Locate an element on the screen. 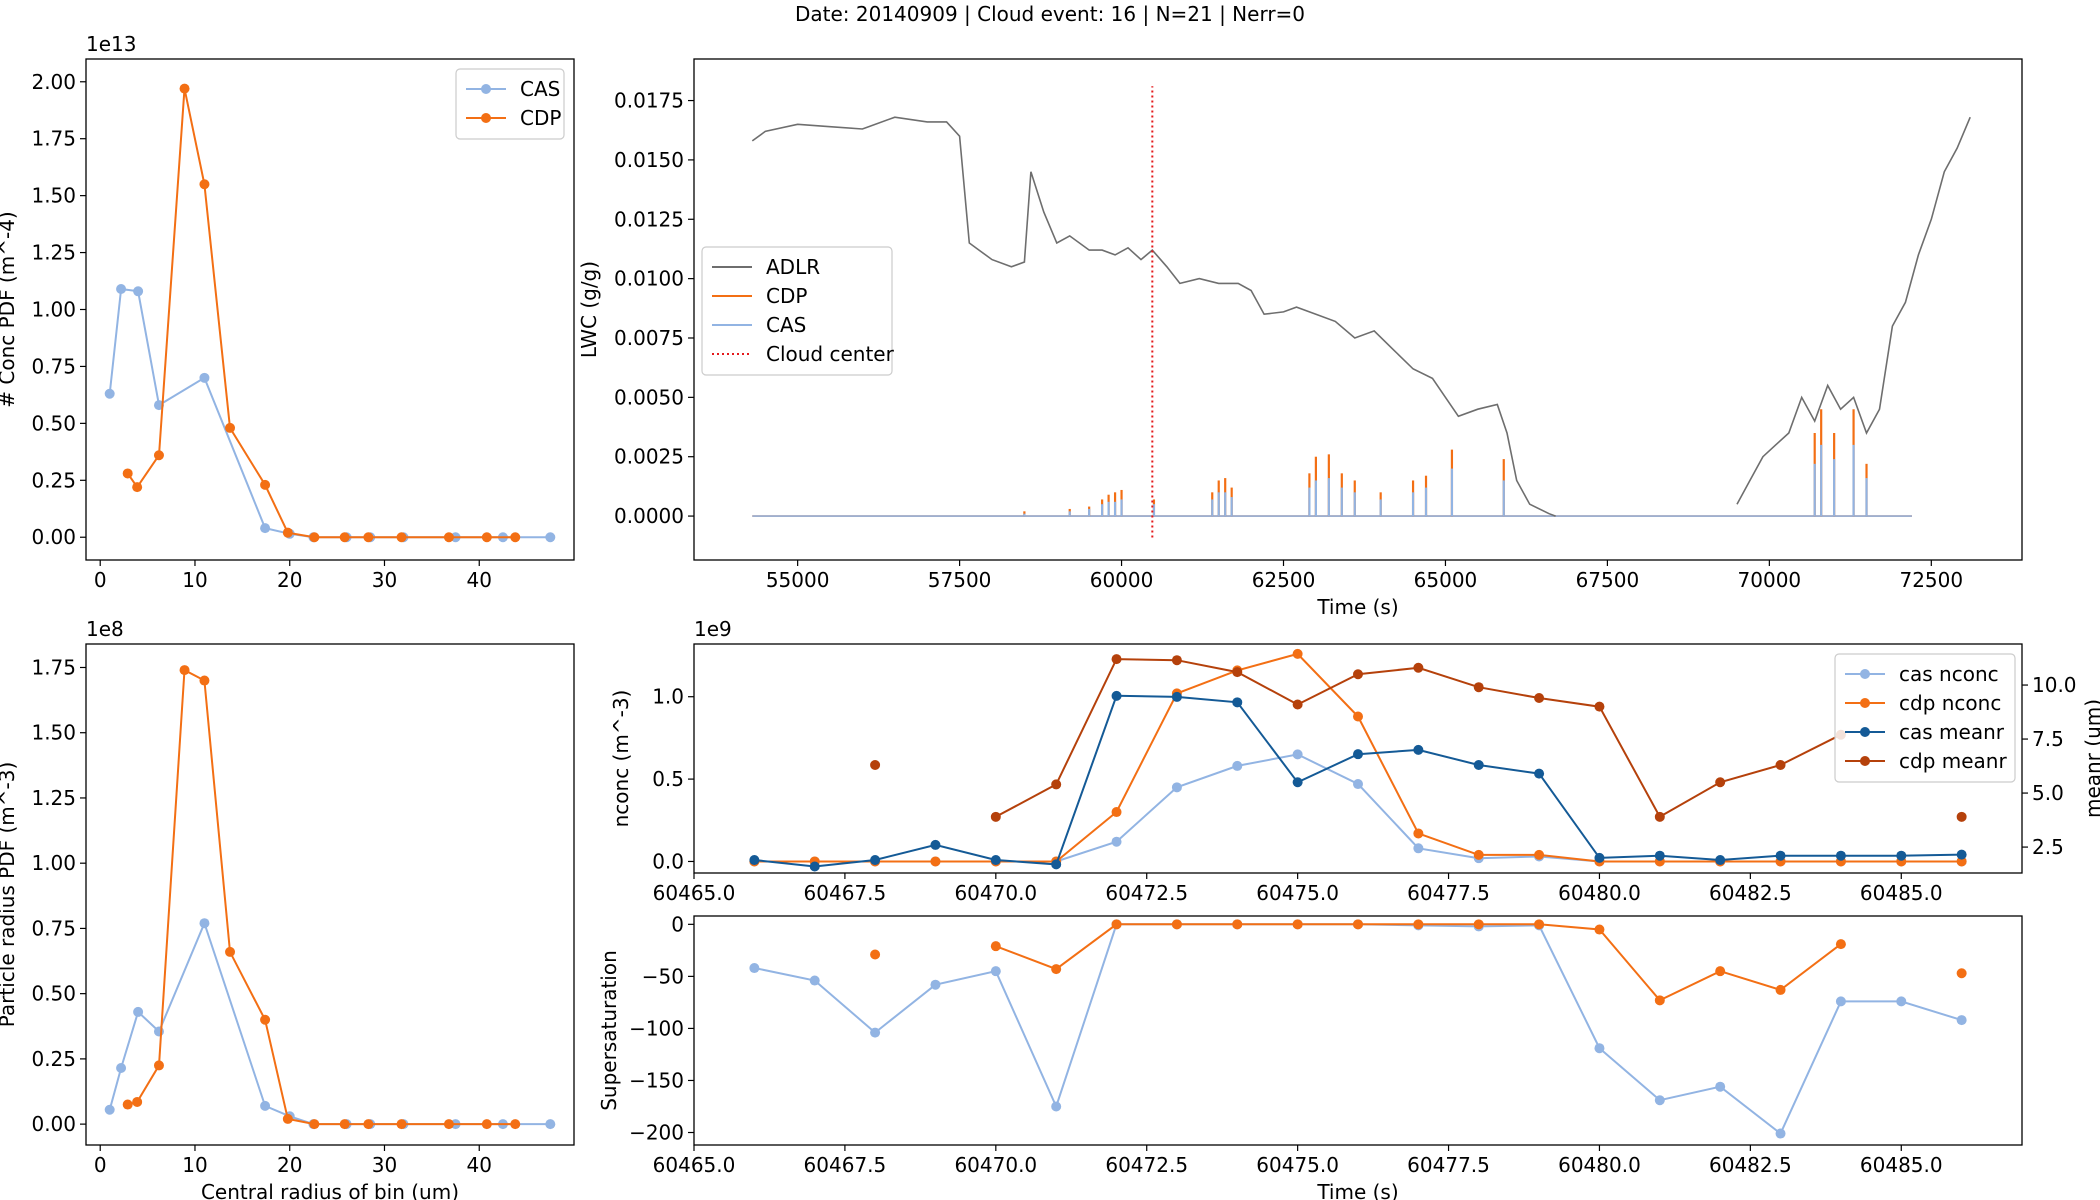  nconc-y2tick-label: 5.0 is located at coordinates (2048, 793).